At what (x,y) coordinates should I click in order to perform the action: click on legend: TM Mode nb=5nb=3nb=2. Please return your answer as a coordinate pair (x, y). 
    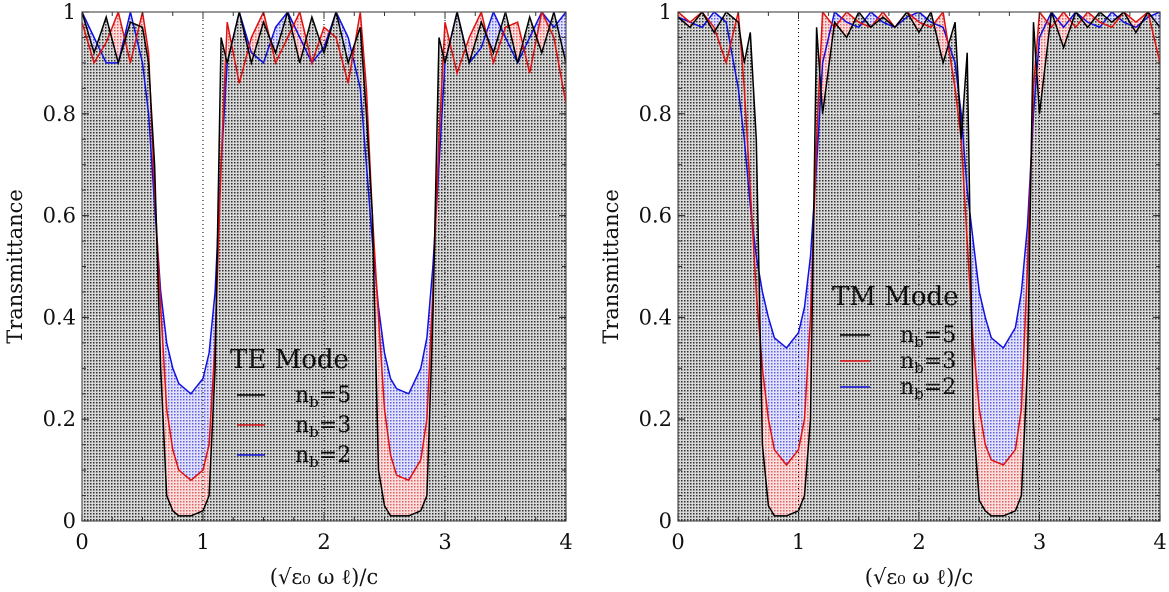
    Looking at the image, I should click on (895, 342).